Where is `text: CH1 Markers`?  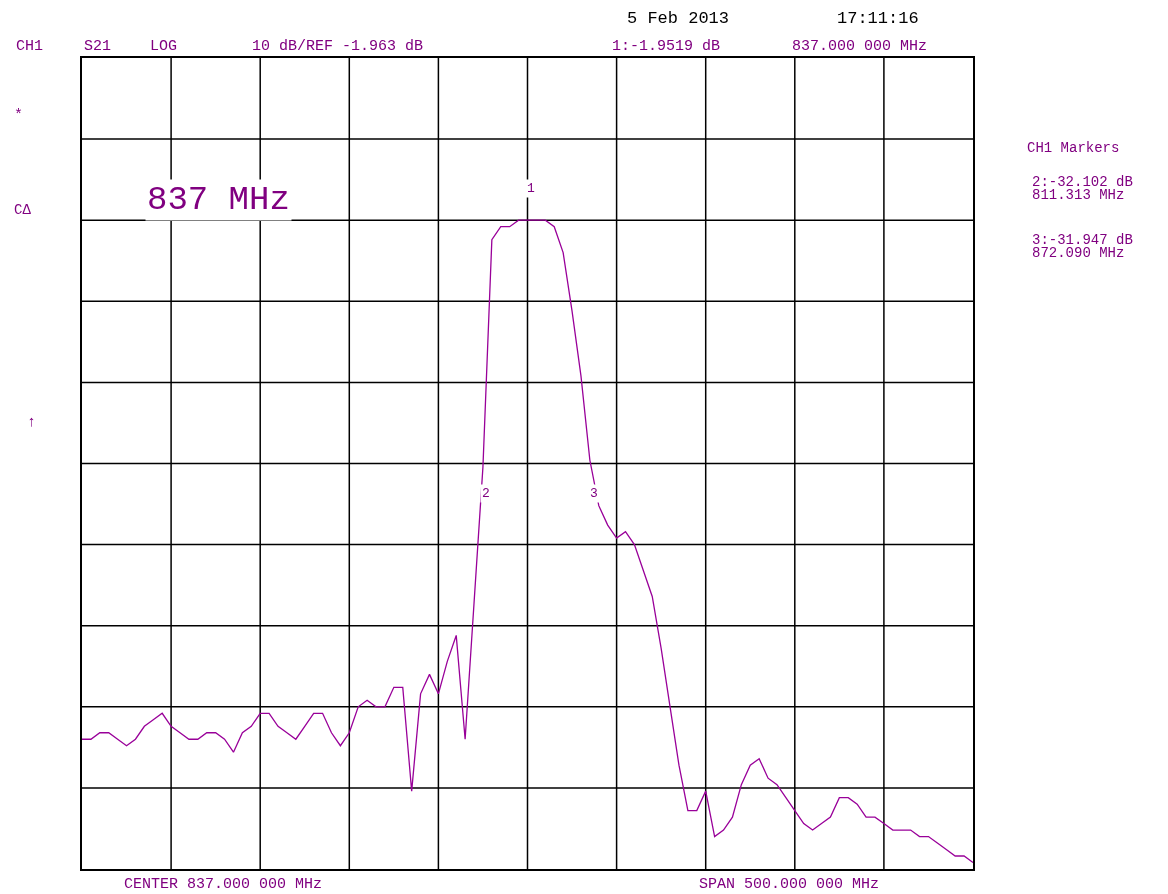 text: CH1 Markers is located at coordinates (1073, 148).